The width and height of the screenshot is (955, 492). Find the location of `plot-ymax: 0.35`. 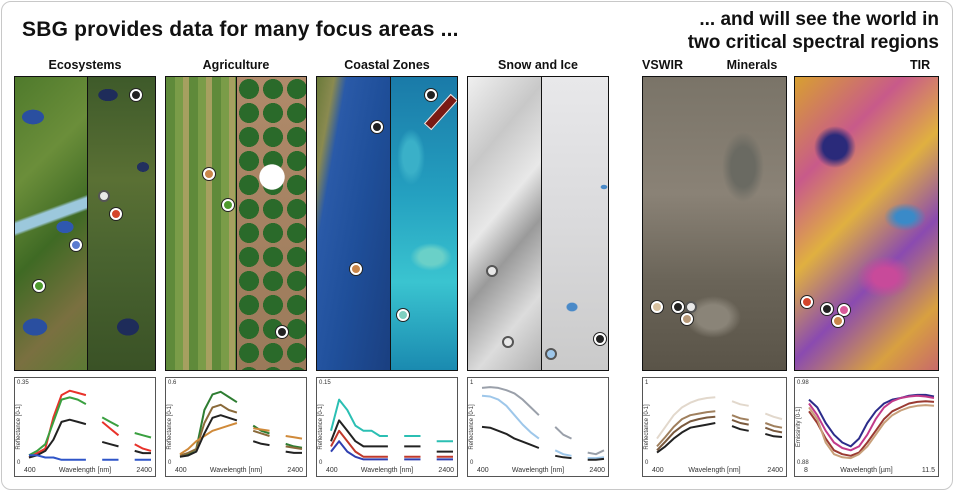

plot-ymax: 0.35 is located at coordinates (23, 383).